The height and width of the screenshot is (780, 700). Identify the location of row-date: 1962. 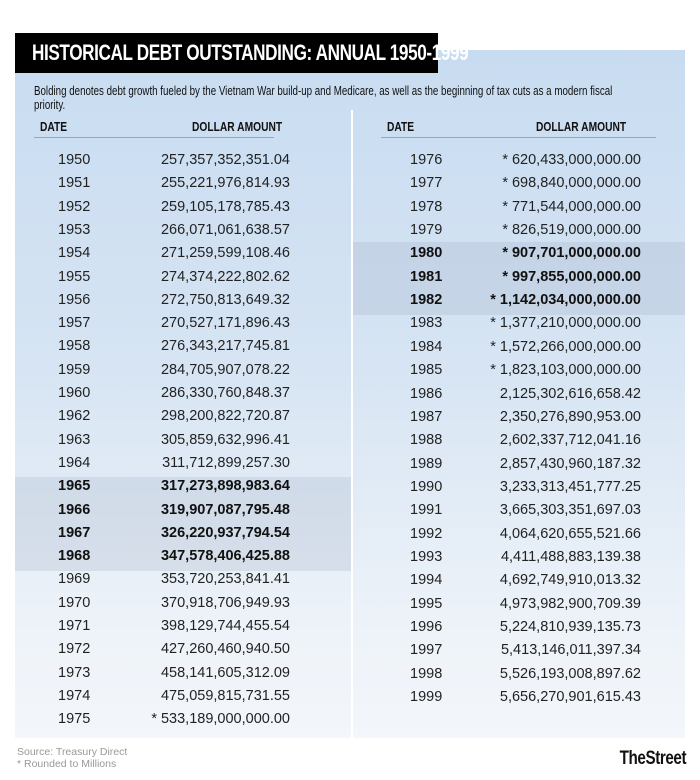
(74, 416).